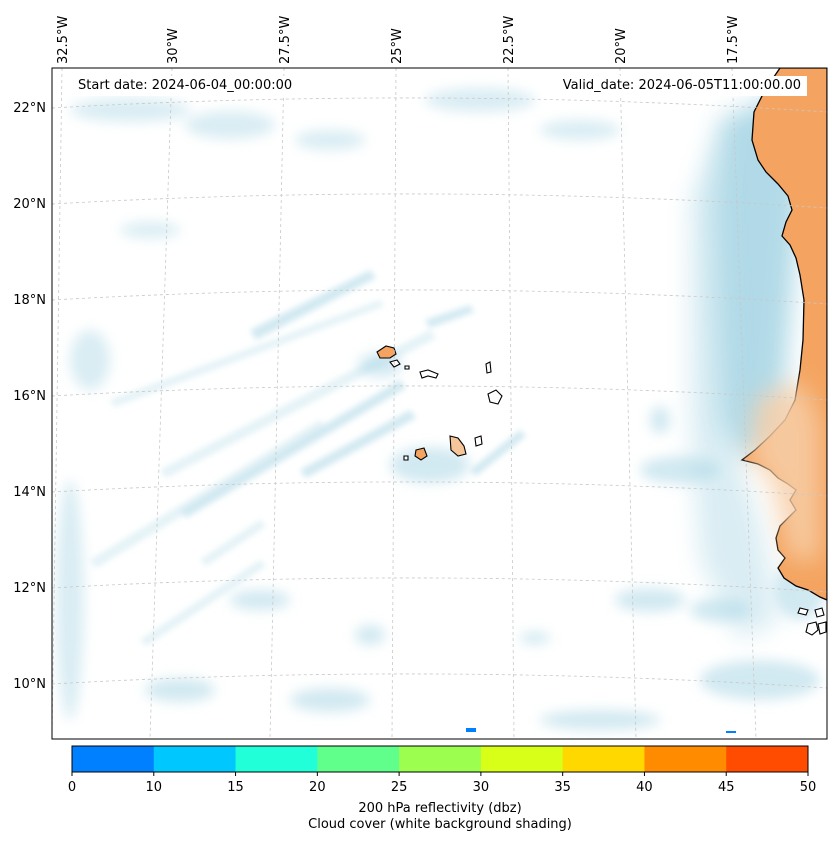  What do you see at coordinates (407, 367) in the screenshot?
I see `island-santa-luzia` at bounding box center [407, 367].